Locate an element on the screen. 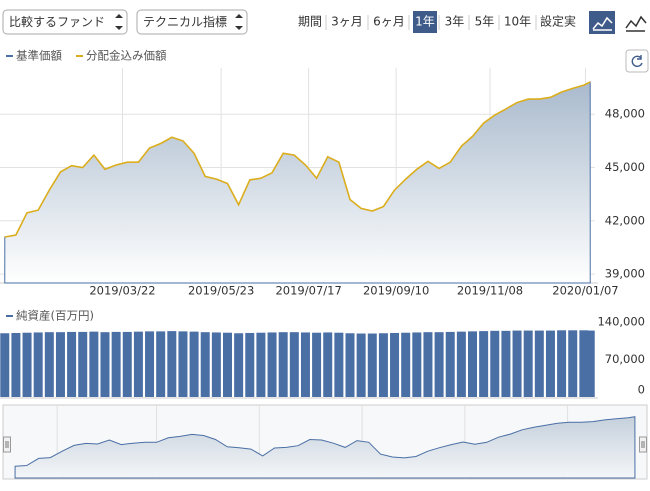 This screenshot has width=650, height=491. period-button-label: 6ヶ月 is located at coordinates (389, 22).